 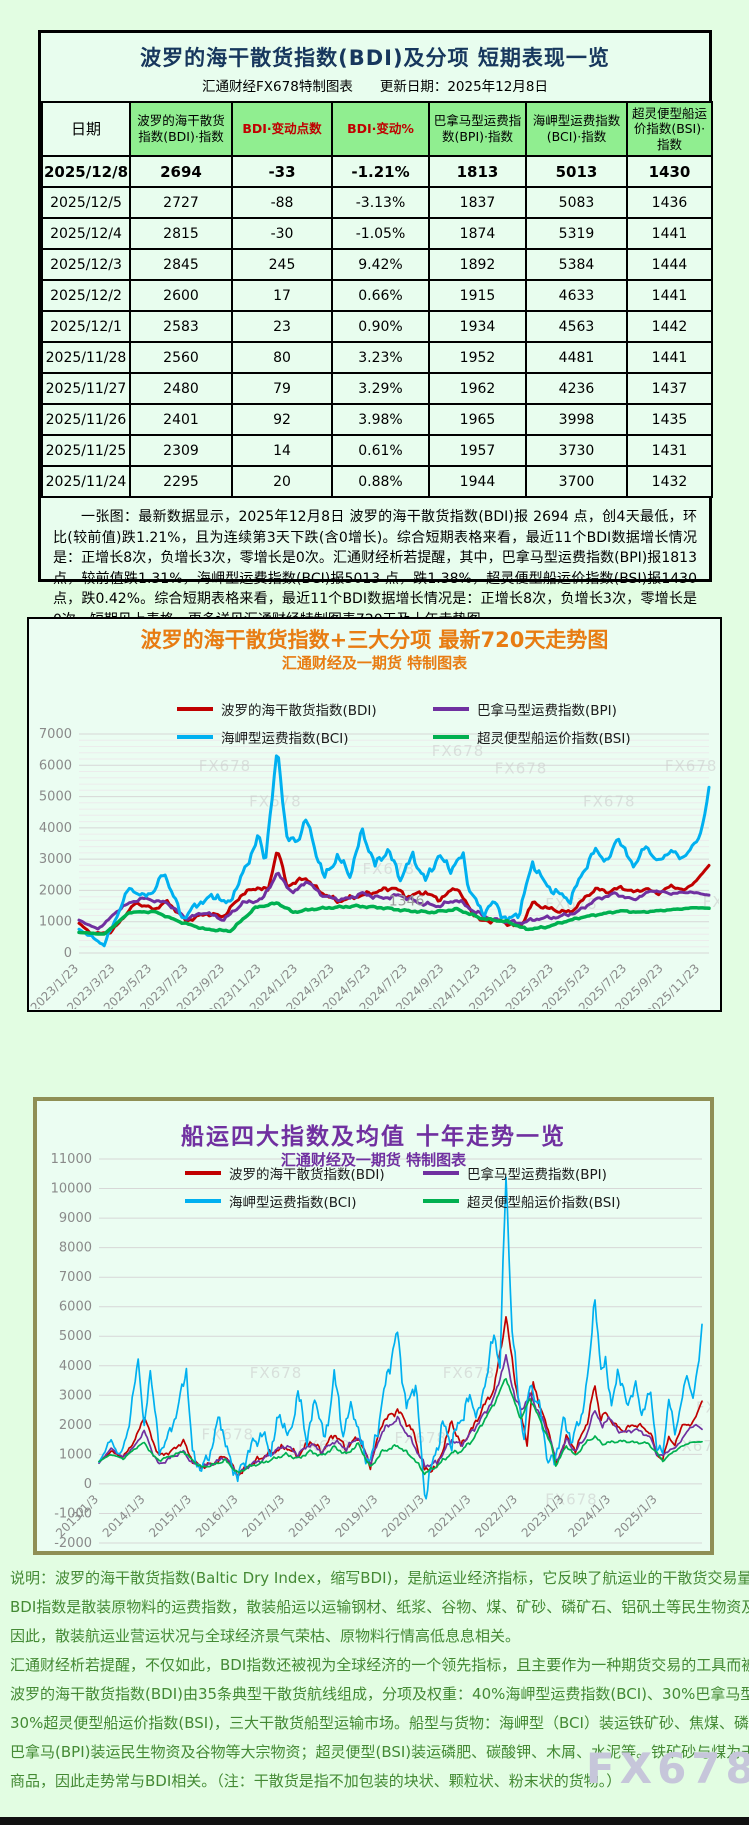 What do you see at coordinates (380, 233) in the screenshot?
I see `table-cell: -1.05%` at bounding box center [380, 233].